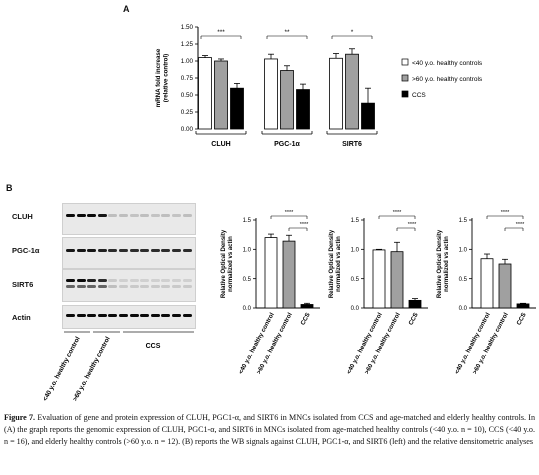 Image resolution: width=539 pixels, height=475 pixels. What do you see at coordinates (129, 253) in the screenshot?
I see `blot-gel-pgc1a` at bounding box center [129, 253].